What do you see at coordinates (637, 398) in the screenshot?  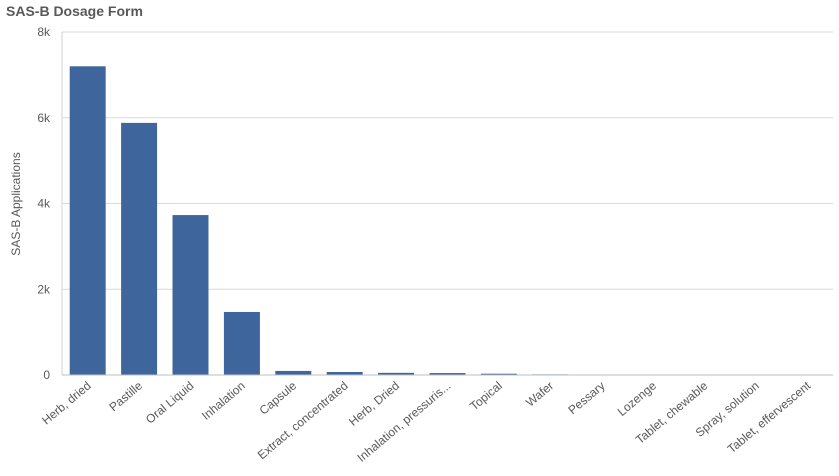 I see `x-tick-label: Lozenge` at bounding box center [637, 398].